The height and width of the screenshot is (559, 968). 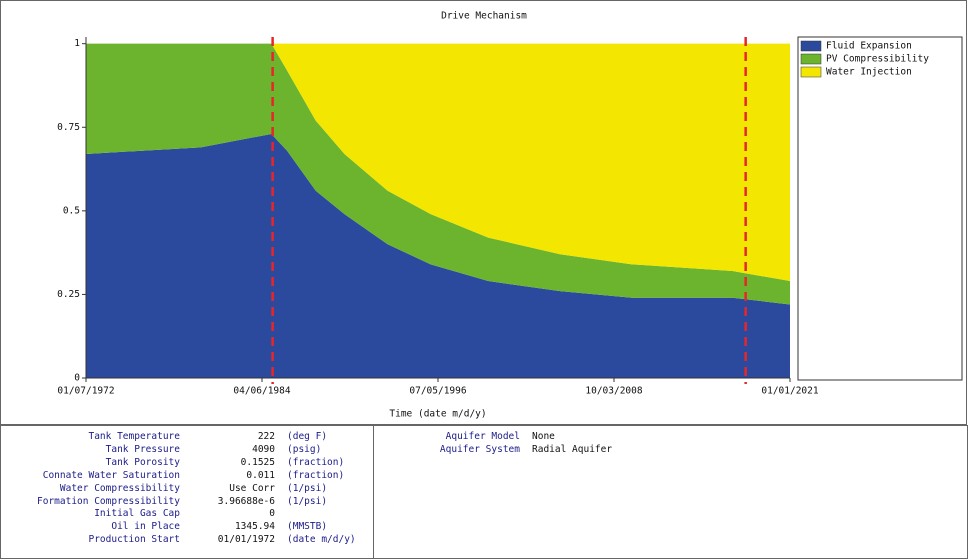 I want to click on aquifer-value: None, so click(x=543, y=436).